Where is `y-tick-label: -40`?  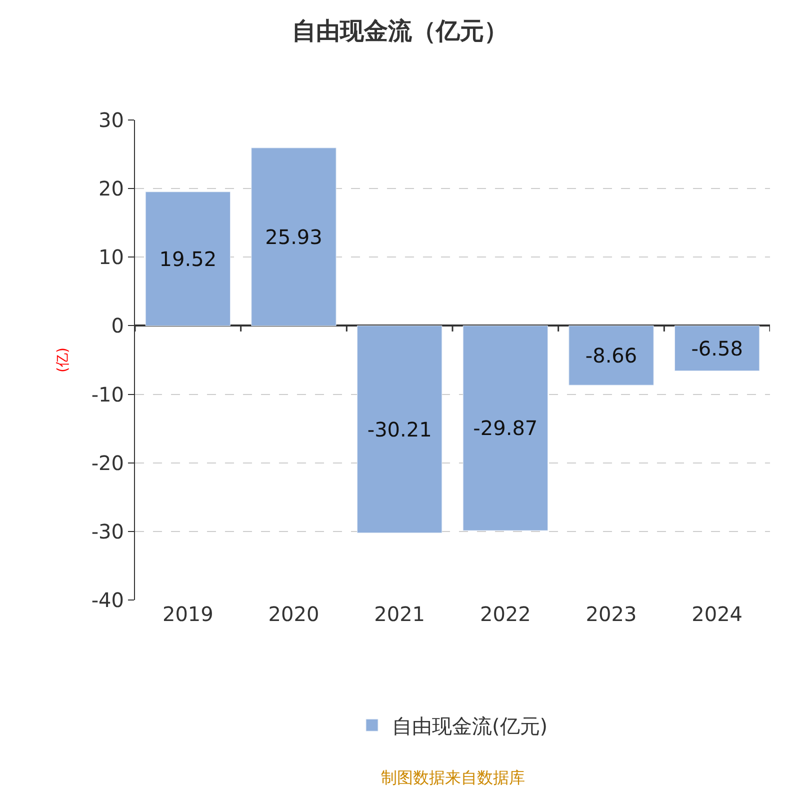 y-tick-label: -40 is located at coordinates (107, 600).